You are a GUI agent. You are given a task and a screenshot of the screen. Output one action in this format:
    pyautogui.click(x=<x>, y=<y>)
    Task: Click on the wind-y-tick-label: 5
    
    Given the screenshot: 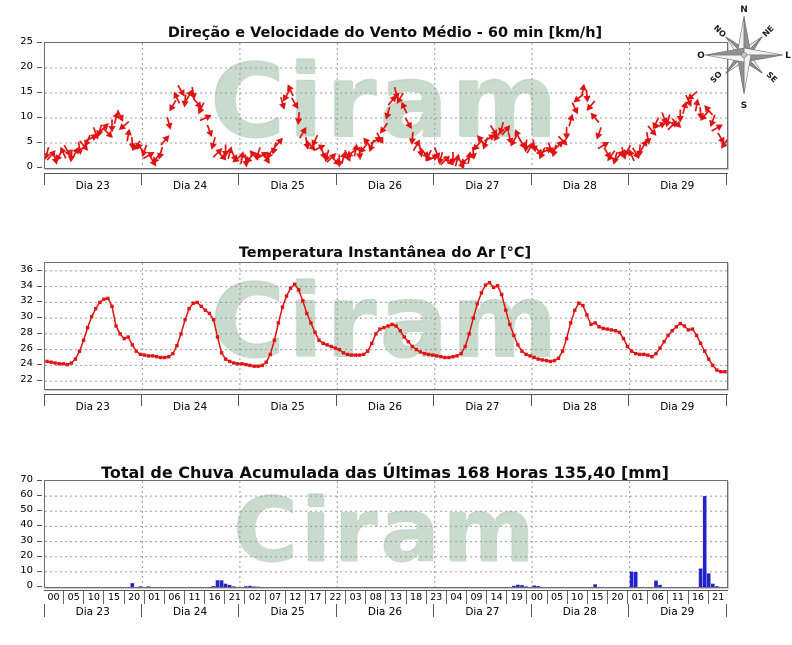 What is the action you would take?
    pyautogui.click(x=29, y=141)
    